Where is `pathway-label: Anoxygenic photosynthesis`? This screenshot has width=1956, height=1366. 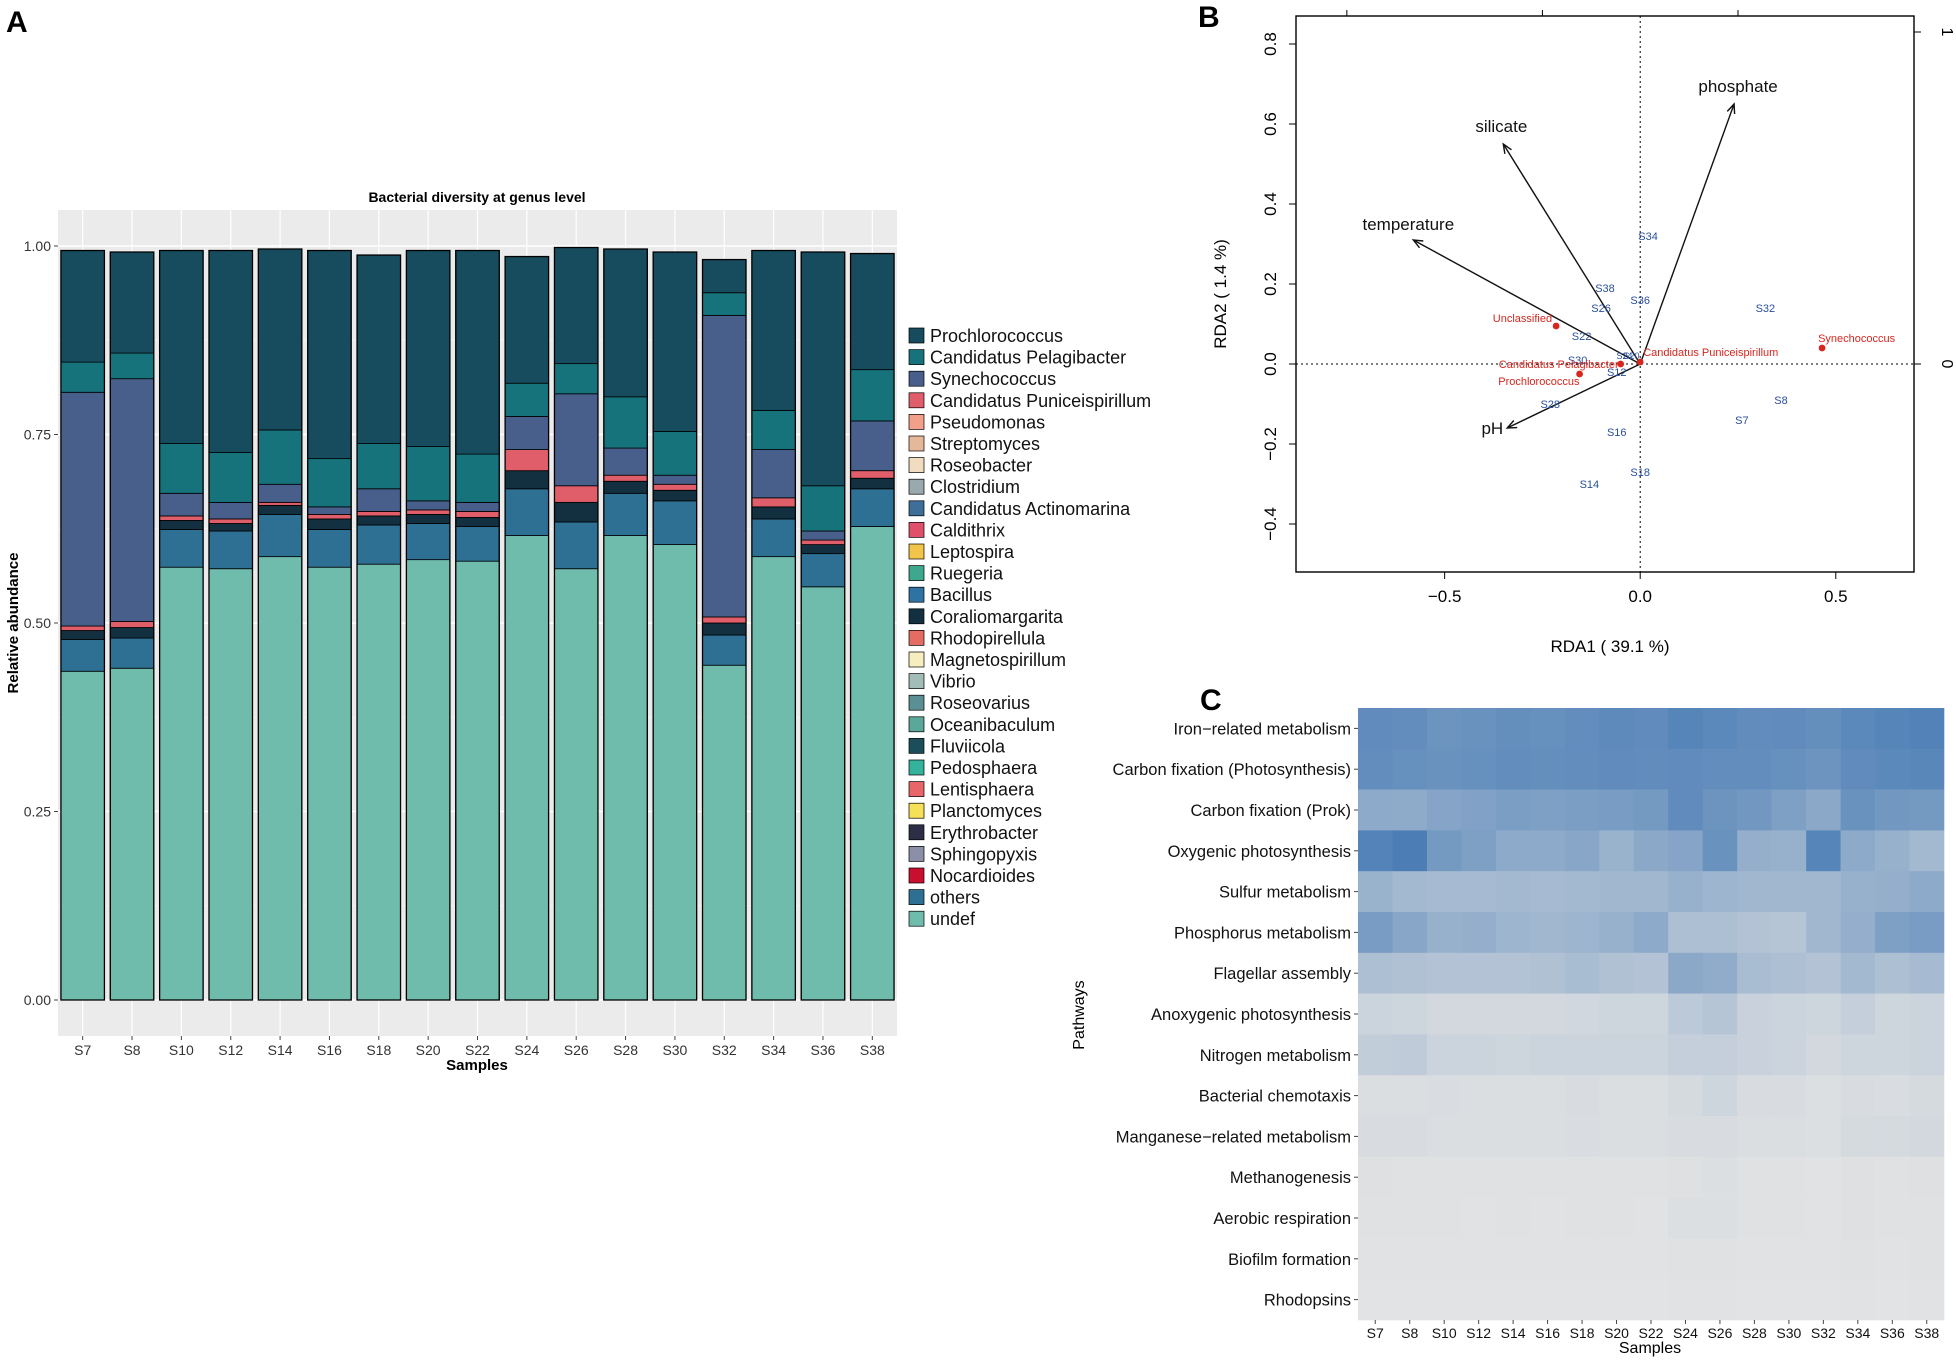
pathway-label: Anoxygenic photosynthesis is located at coordinates (1251, 1015).